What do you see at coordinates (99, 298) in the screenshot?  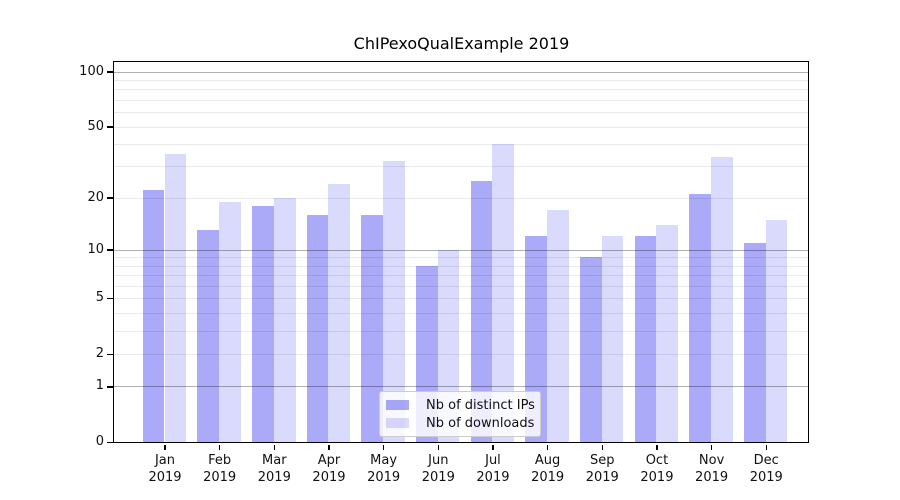 I see `y-tick-label: 5` at bounding box center [99, 298].